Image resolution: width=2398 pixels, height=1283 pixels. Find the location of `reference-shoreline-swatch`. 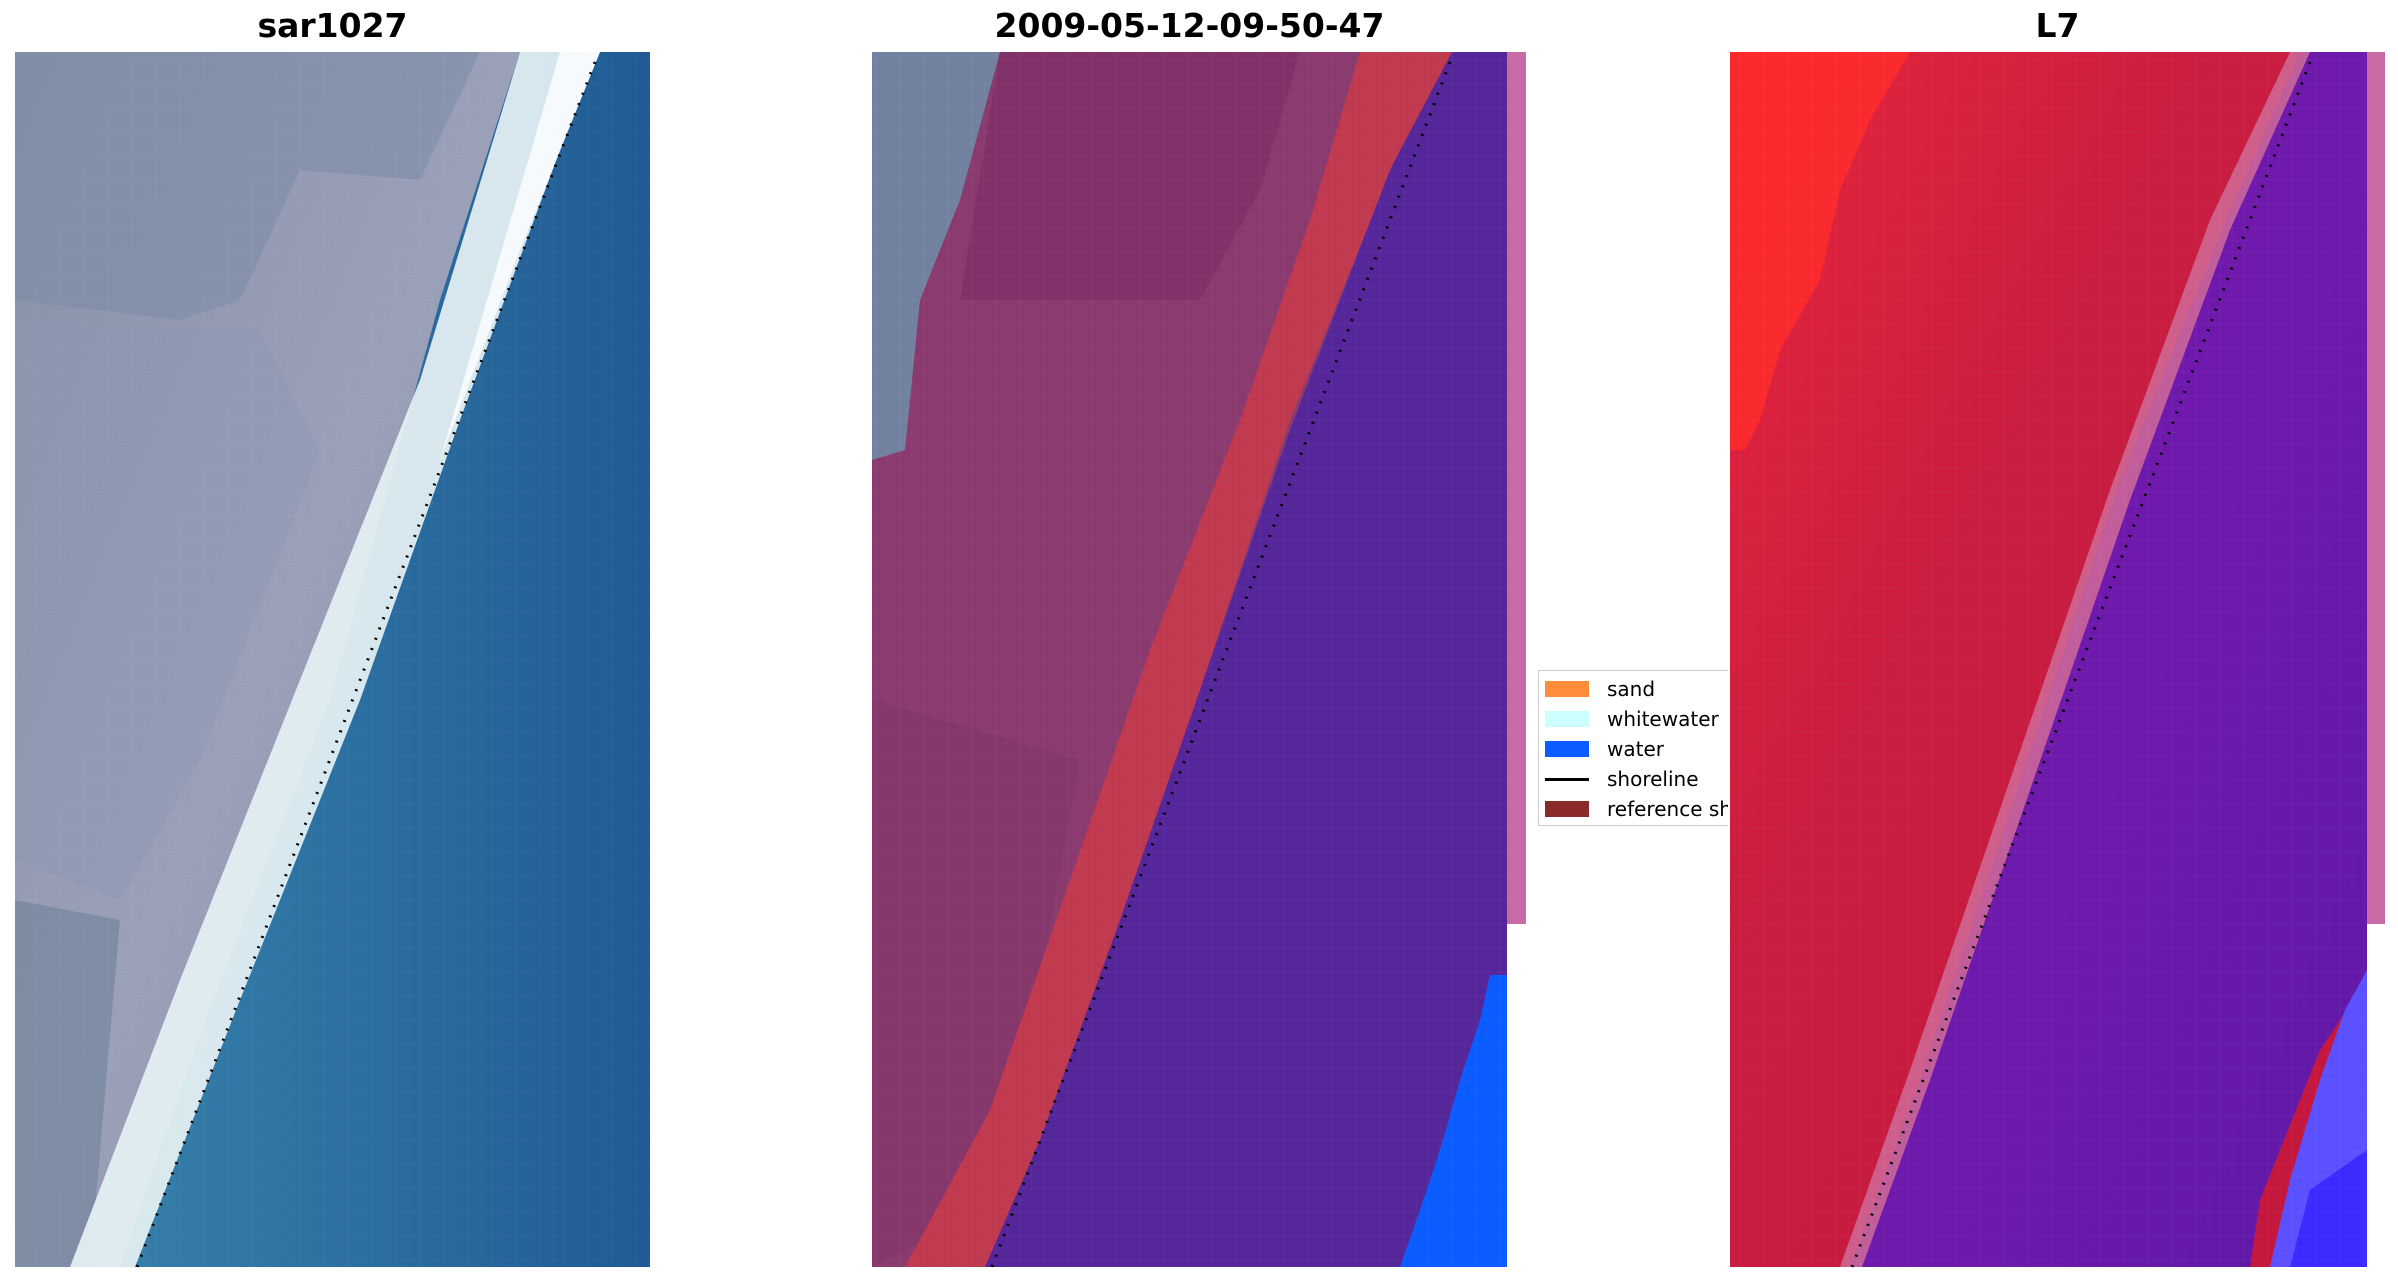

reference-shoreline-swatch is located at coordinates (1567, 809).